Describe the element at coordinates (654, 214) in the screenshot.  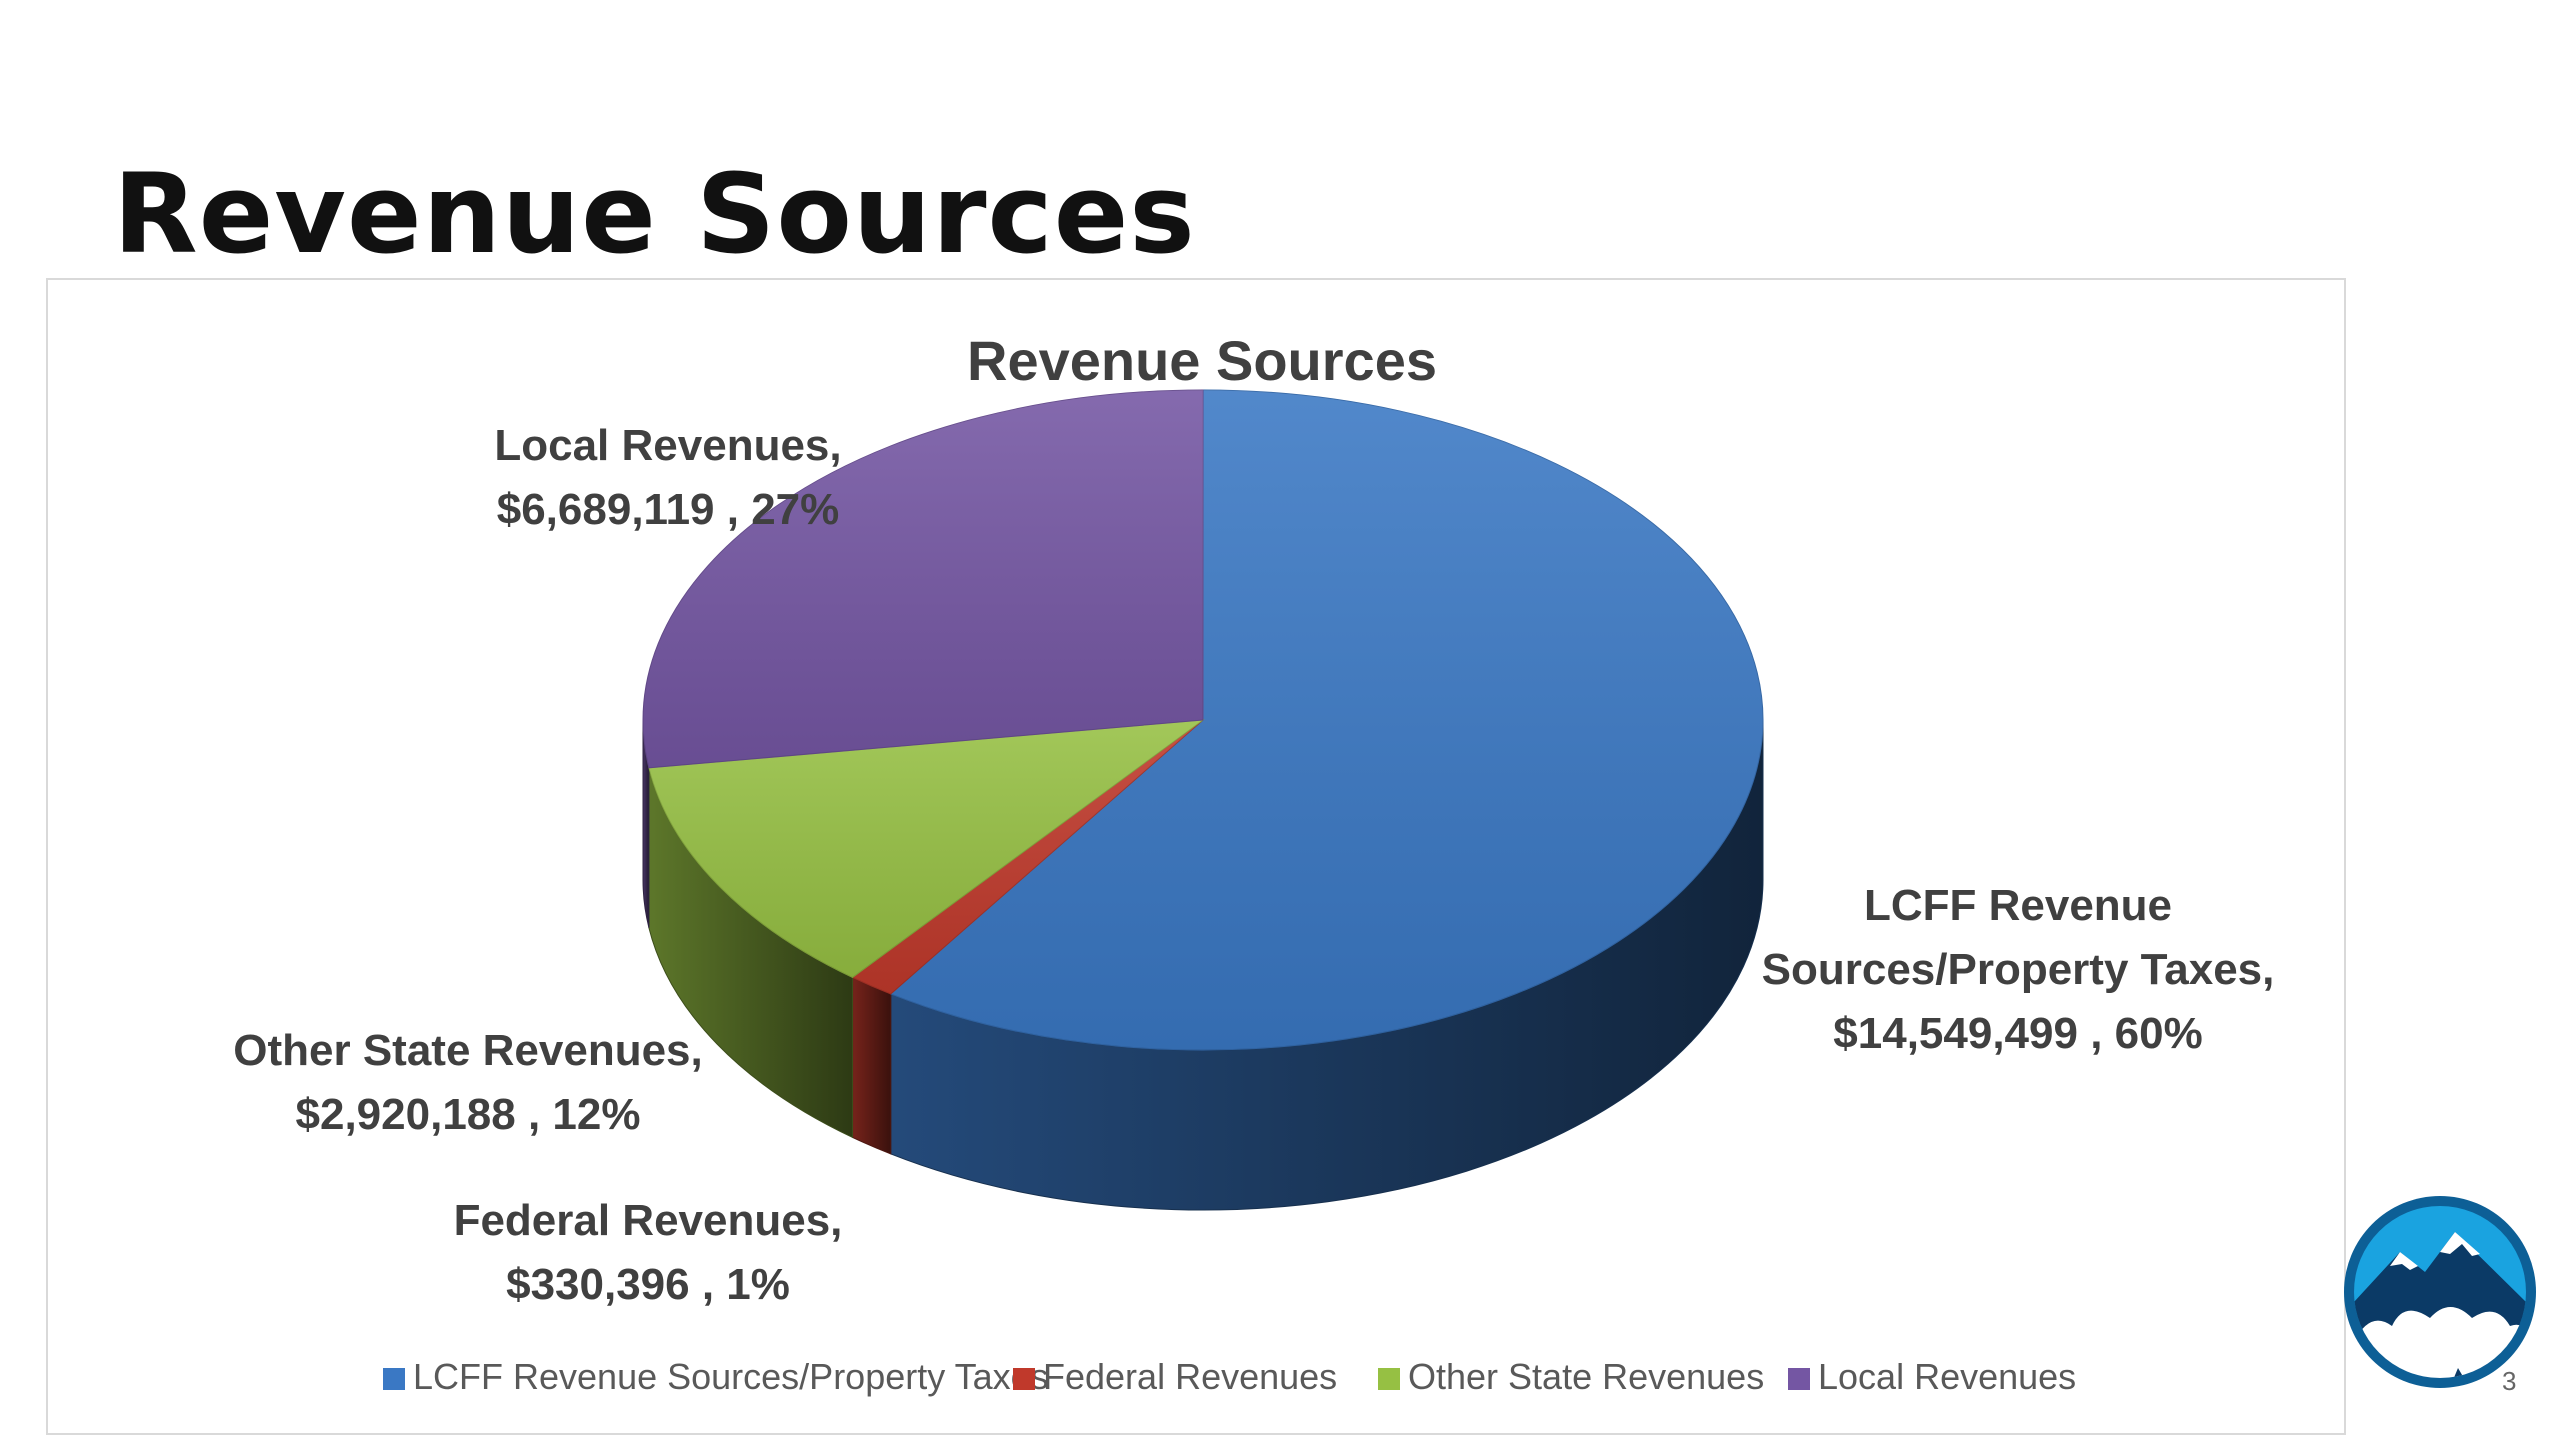
I see `page-title: Revenue Sources` at that location.